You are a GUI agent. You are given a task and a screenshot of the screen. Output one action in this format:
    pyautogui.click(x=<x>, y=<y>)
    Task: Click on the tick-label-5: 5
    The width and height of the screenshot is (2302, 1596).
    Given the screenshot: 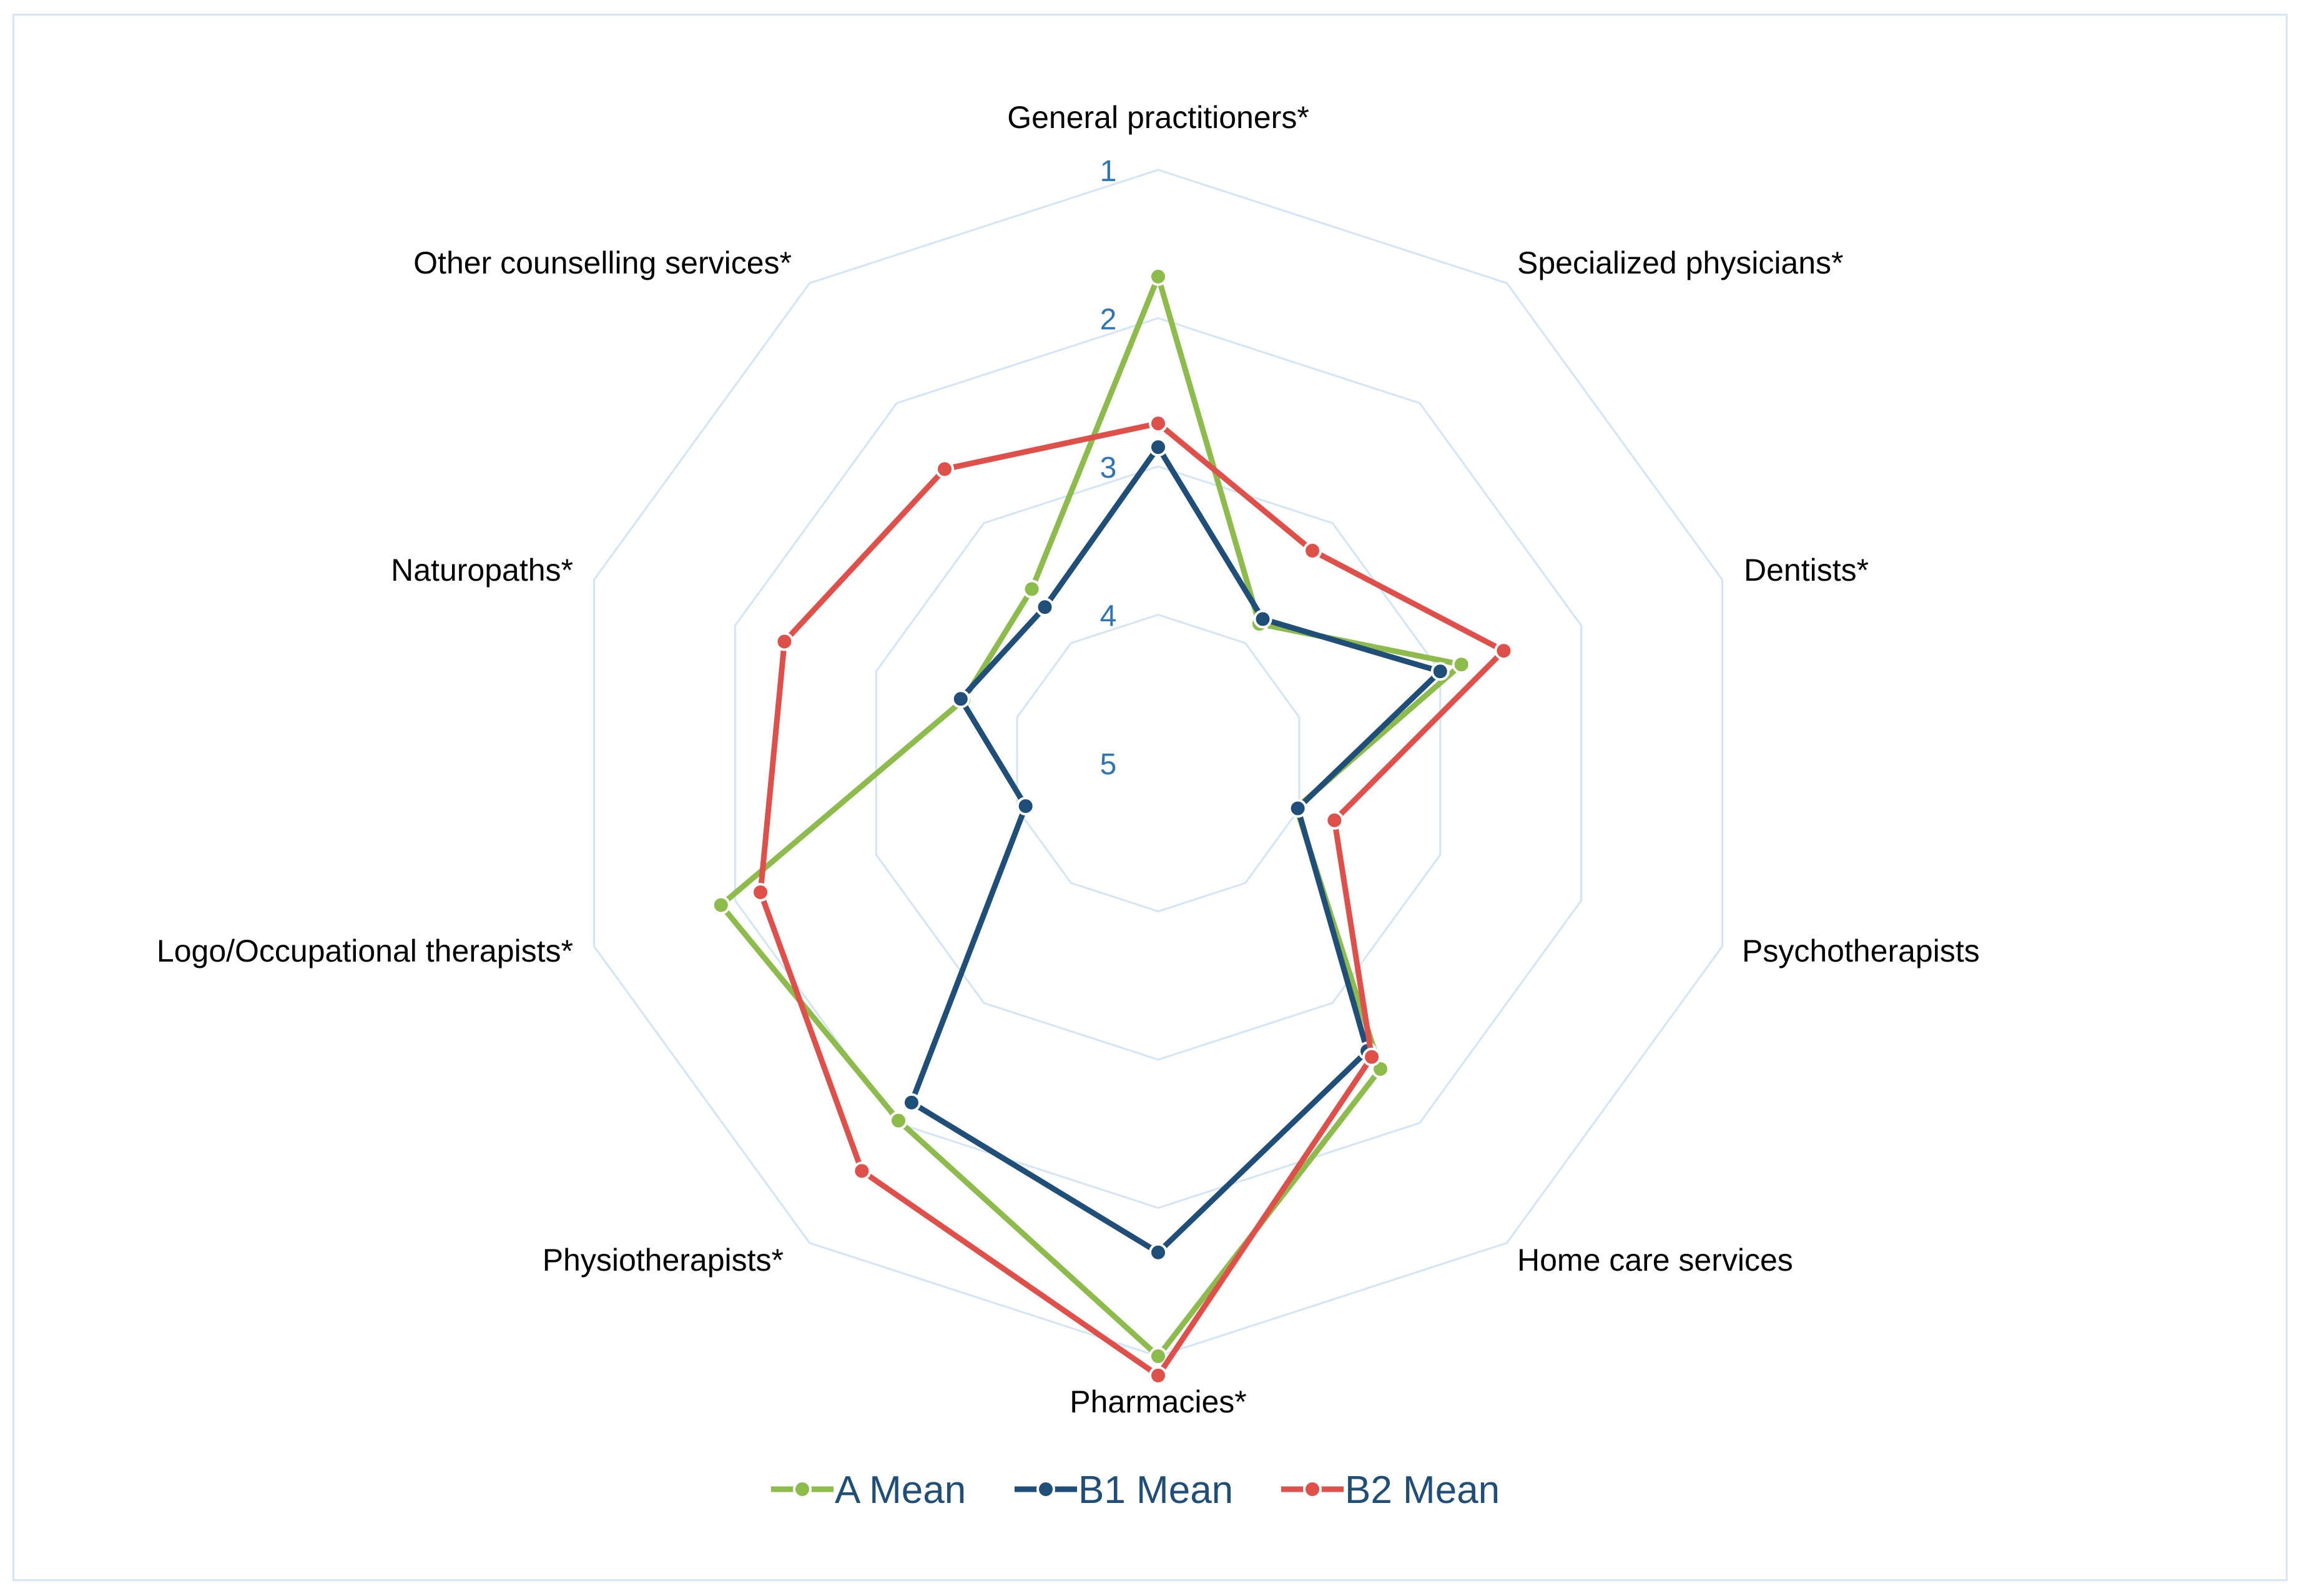 What is the action you would take?
    pyautogui.click(x=1108, y=764)
    